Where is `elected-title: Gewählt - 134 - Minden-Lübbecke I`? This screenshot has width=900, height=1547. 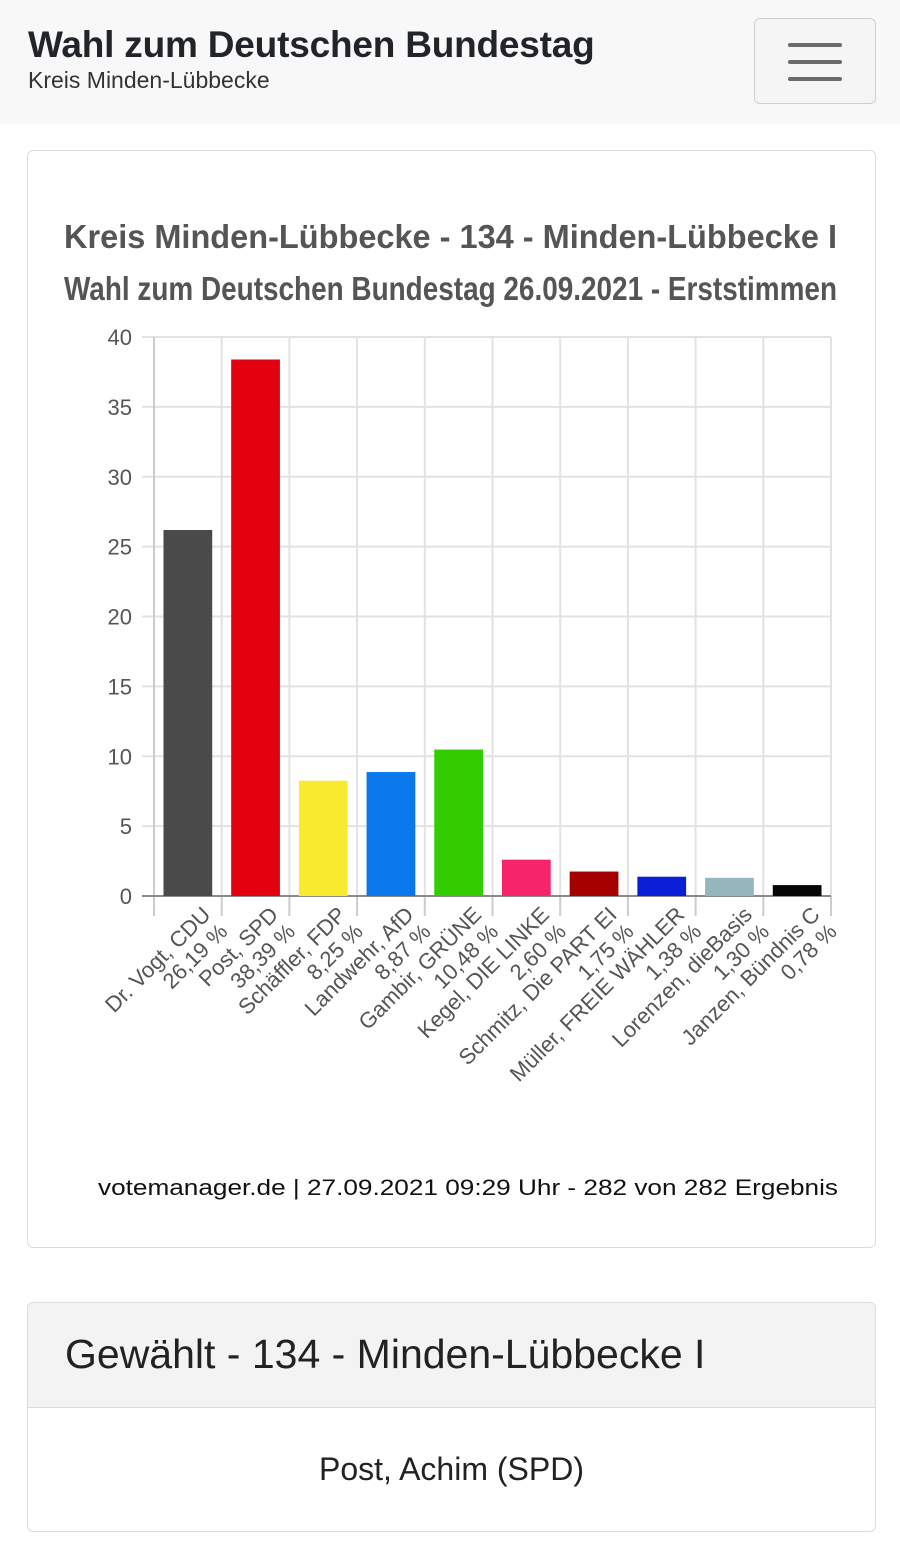
elected-title: Gewählt - 134 - Minden-Lübbecke I is located at coordinates (385, 1354).